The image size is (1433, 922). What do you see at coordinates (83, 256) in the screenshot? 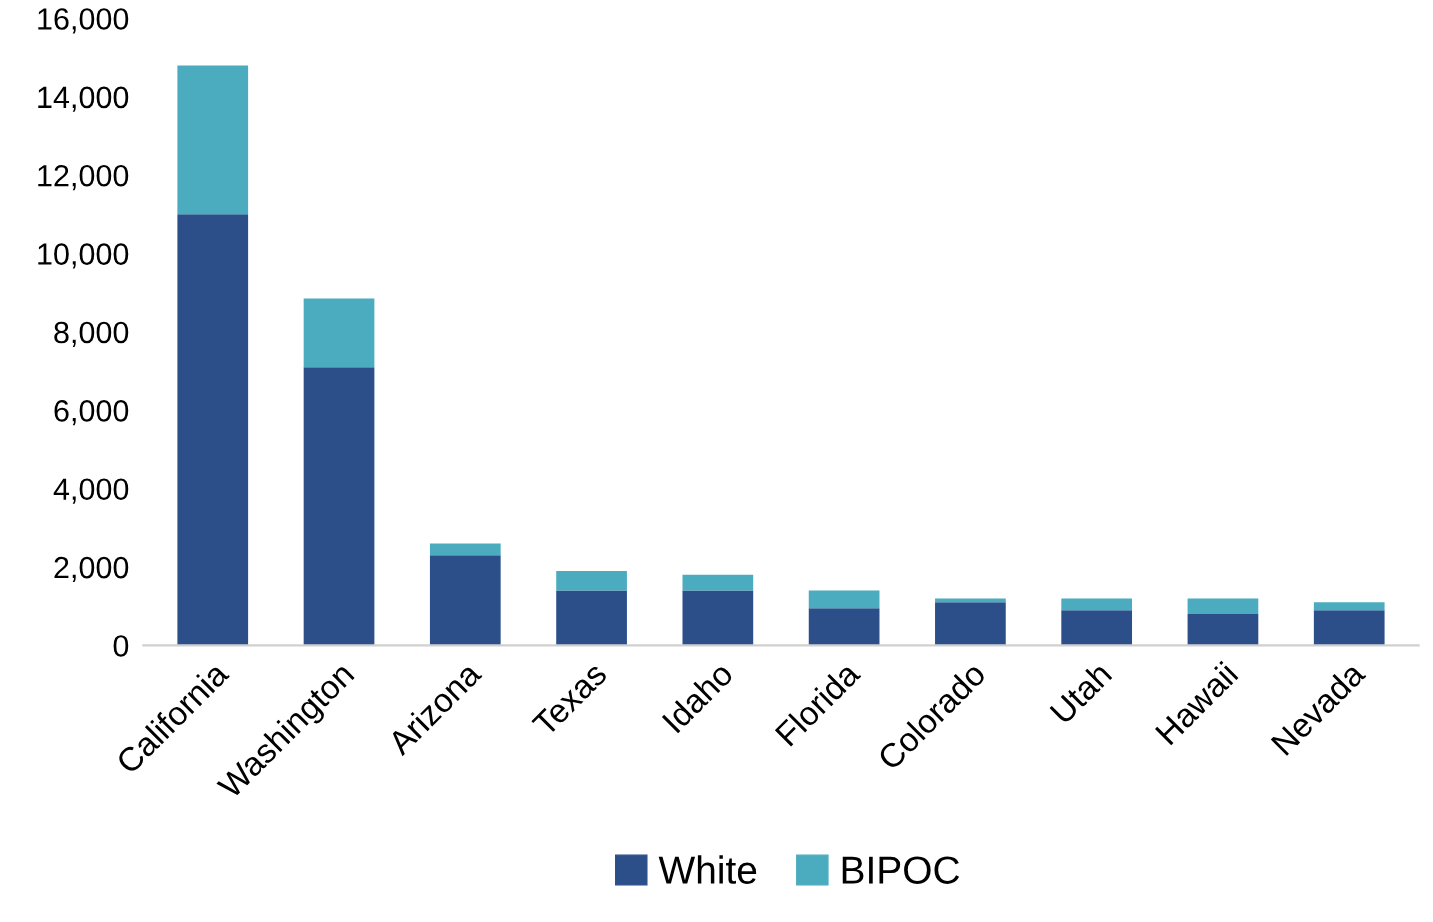
I see `y-tick-label: 10,000` at bounding box center [83, 256].